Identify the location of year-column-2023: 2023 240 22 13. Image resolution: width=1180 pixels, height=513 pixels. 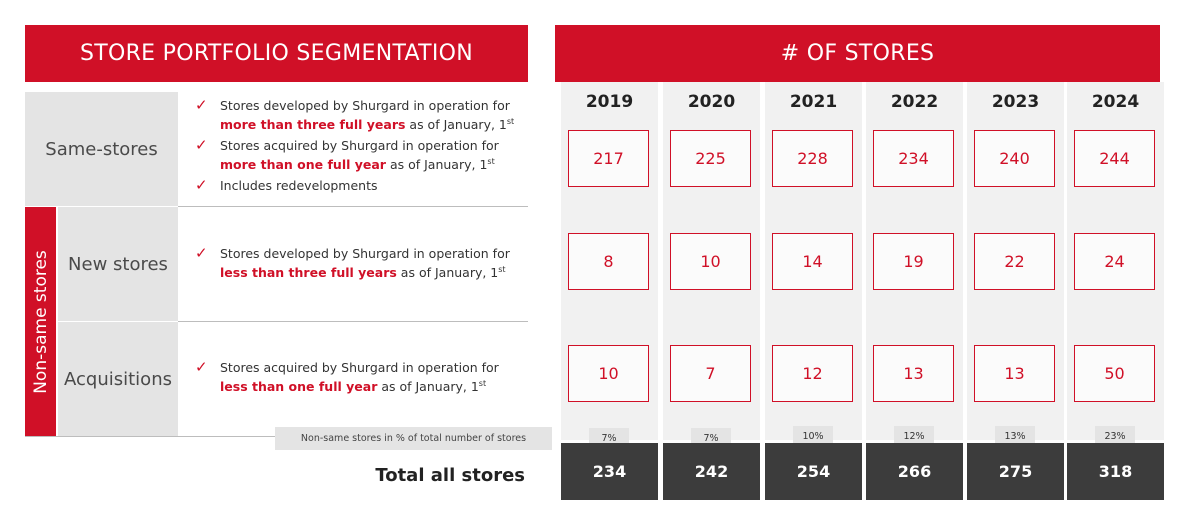
(1015, 261).